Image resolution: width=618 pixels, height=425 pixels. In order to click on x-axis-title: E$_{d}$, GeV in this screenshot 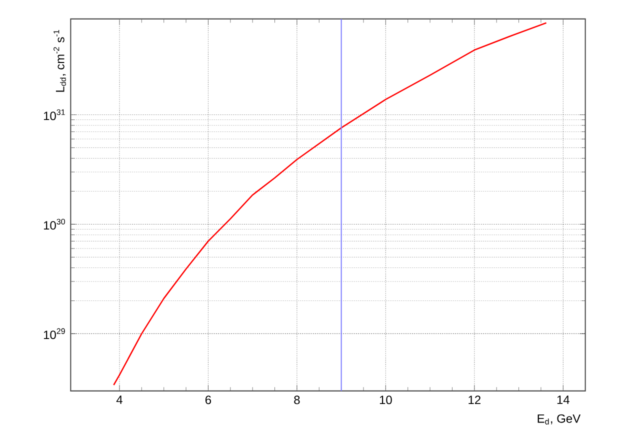, I will do `click(559, 419)`.